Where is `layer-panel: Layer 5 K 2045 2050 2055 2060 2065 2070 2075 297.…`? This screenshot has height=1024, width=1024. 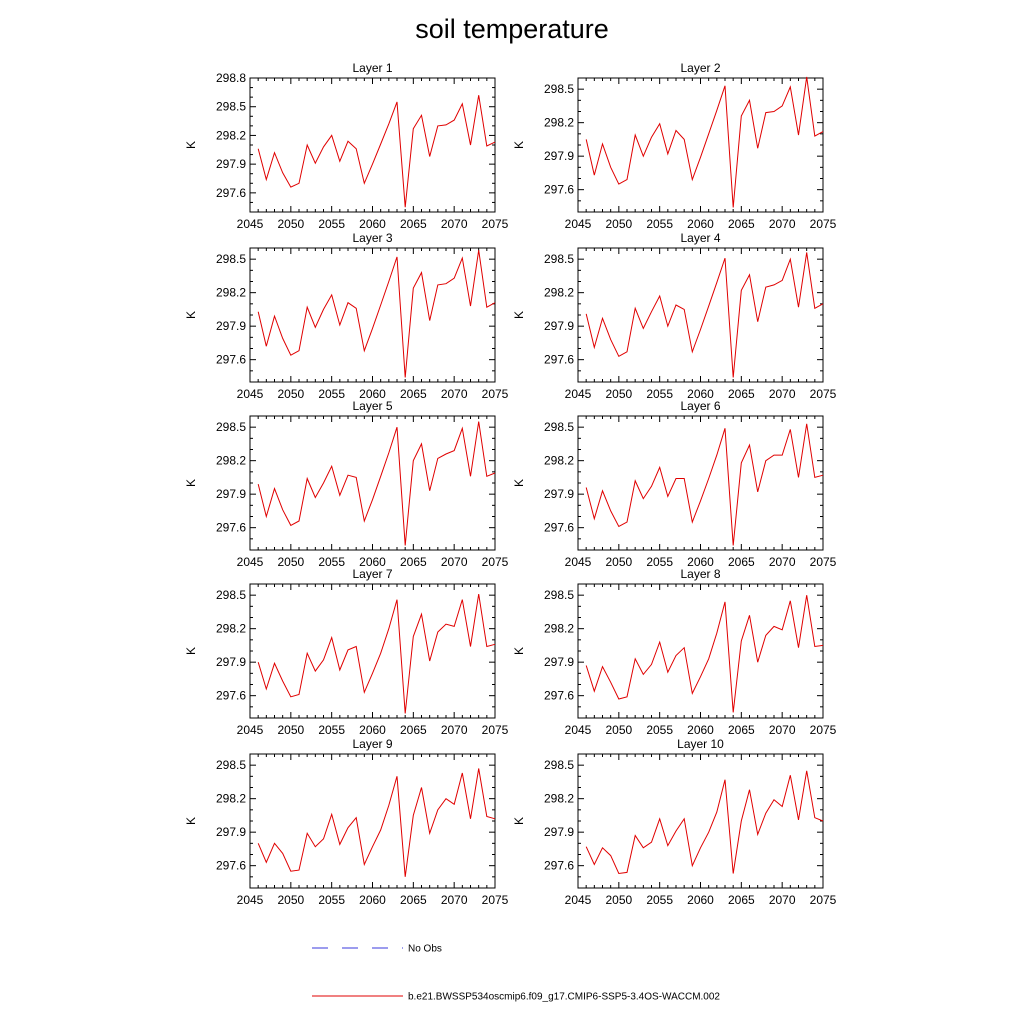 layer-panel: Layer 5 K 2045 2050 2055 2060 2065 2070 2075 297.… is located at coordinates (346, 484).